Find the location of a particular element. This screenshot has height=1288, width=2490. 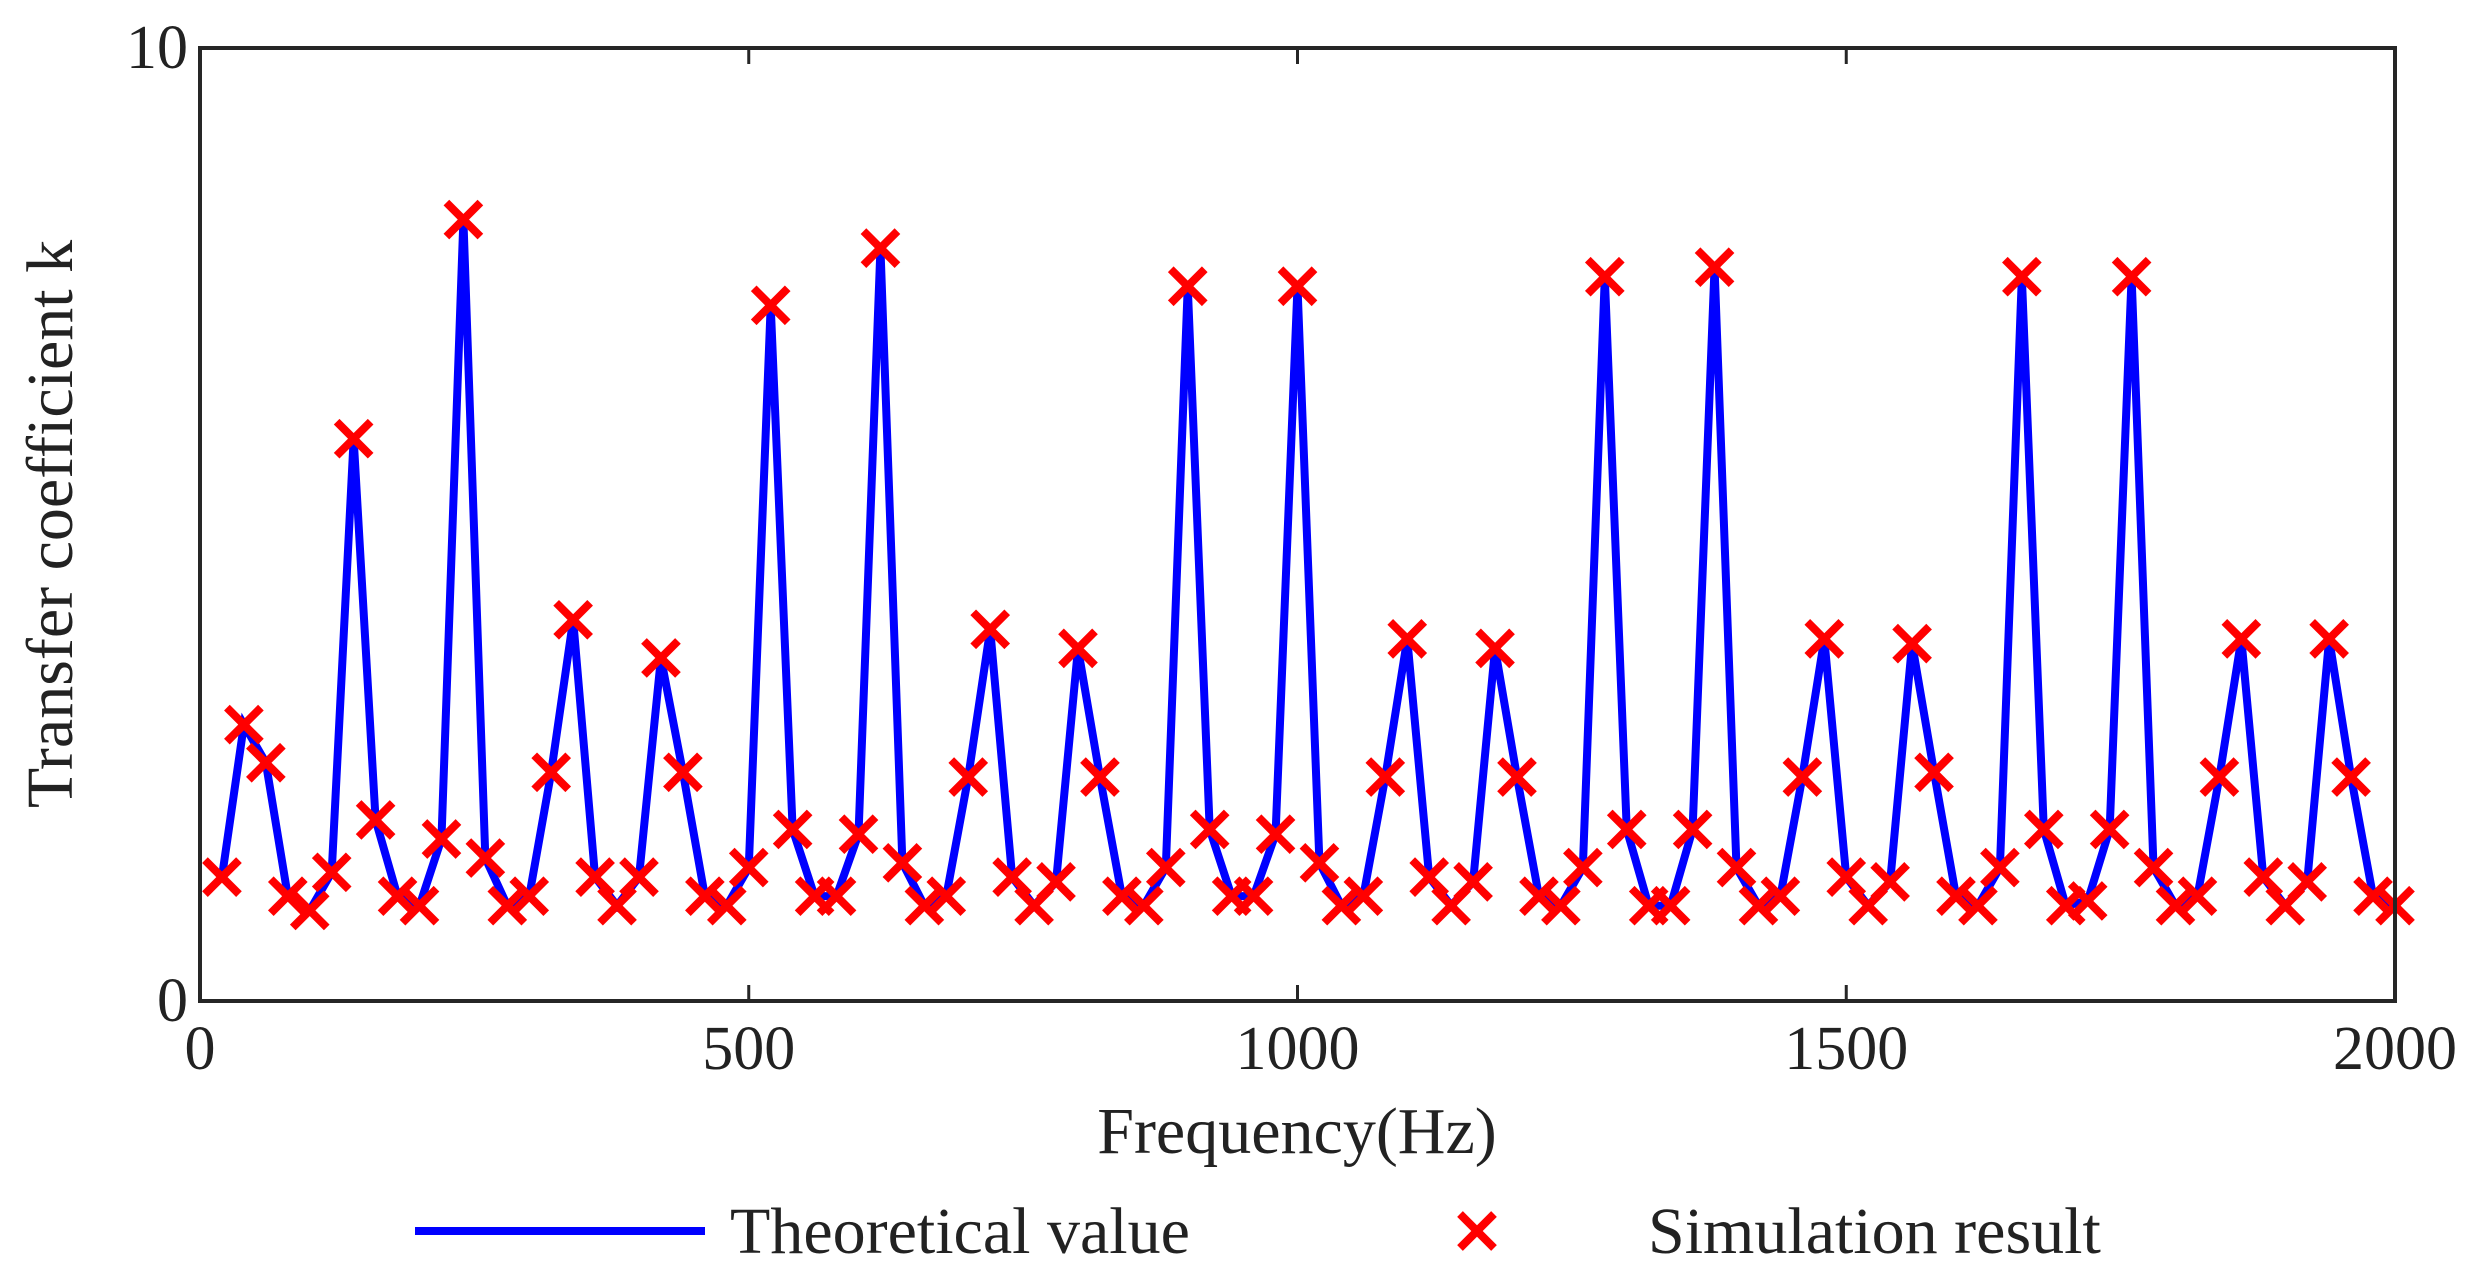

x-tick-label-1500: 1500 is located at coordinates (1846, 1049).